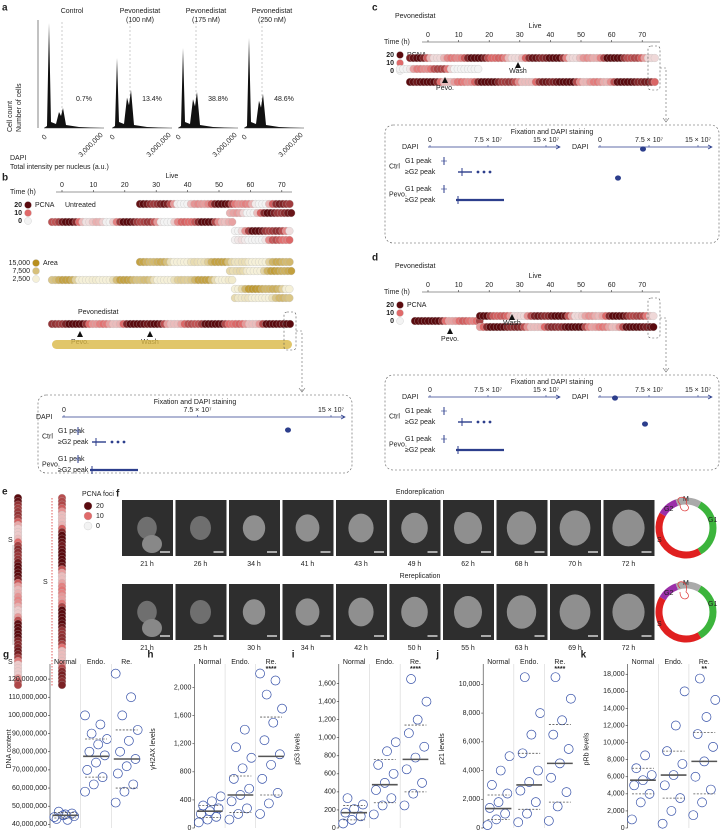 This screenshot has width=722, height=839. Describe the element at coordinates (28, 697) in the screenshot. I see `y-tick-label: 110,000,000` at that location.